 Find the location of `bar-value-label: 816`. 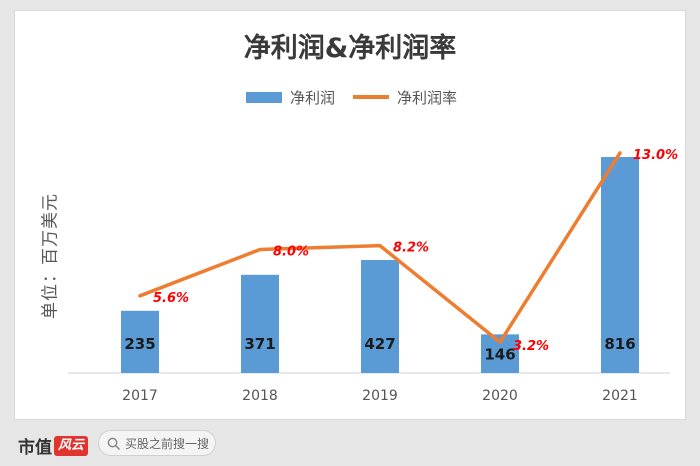

bar-value-label: 816 is located at coordinates (619, 344).